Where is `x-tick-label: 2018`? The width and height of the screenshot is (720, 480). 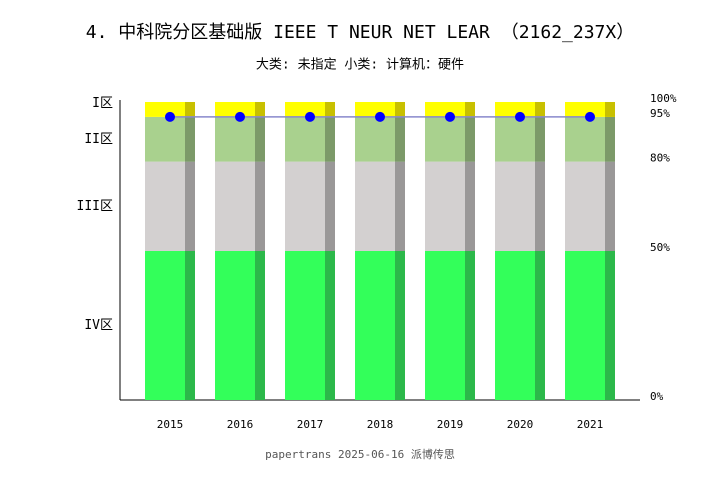 x-tick-label: 2018 is located at coordinates (380, 424).